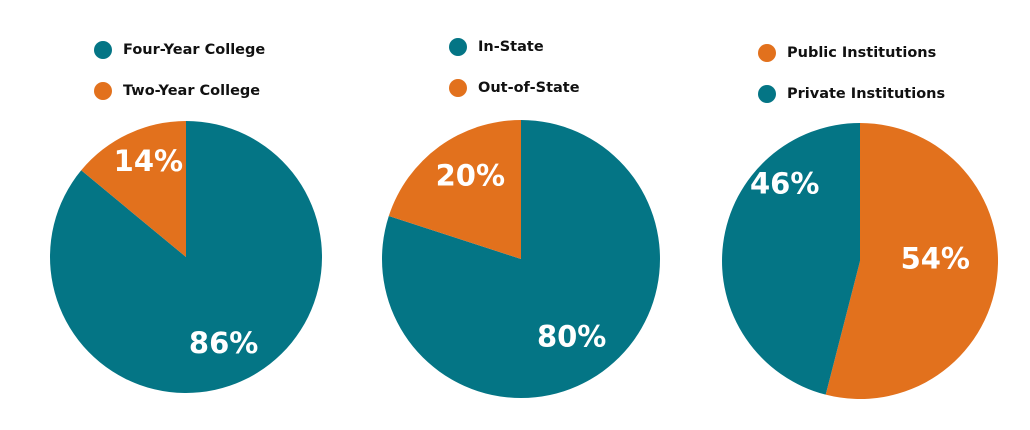  I want to click on legend-item: Out-of-State, so click(514, 88).